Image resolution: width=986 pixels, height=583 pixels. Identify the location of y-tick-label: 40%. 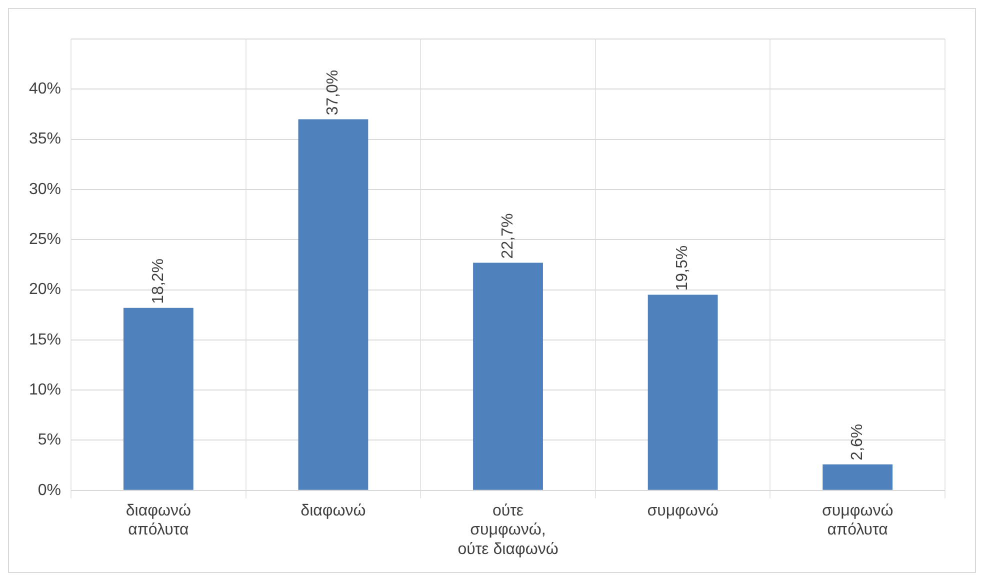
(45, 89).